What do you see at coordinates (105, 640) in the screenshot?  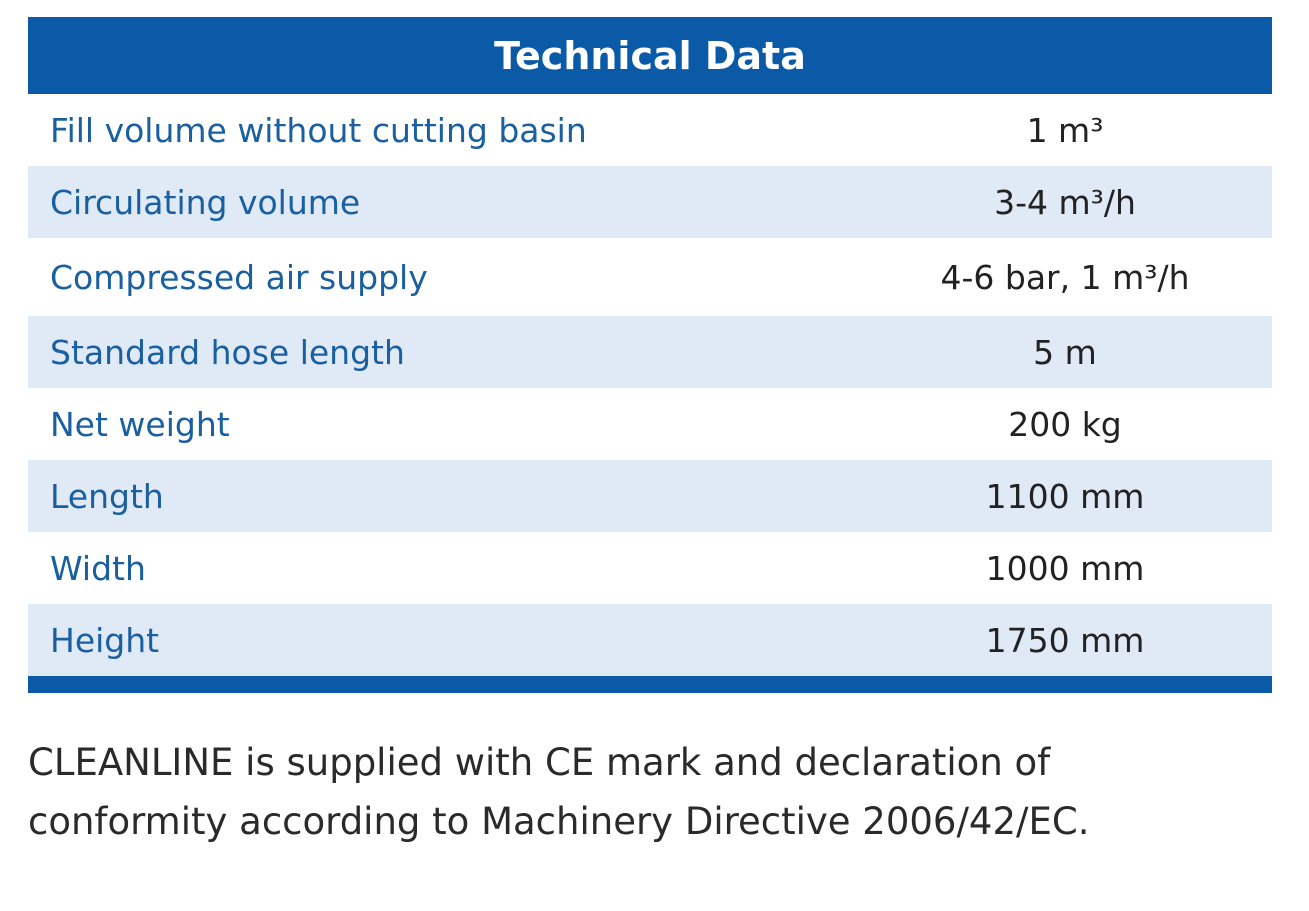 I see `row-label: Height` at bounding box center [105, 640].